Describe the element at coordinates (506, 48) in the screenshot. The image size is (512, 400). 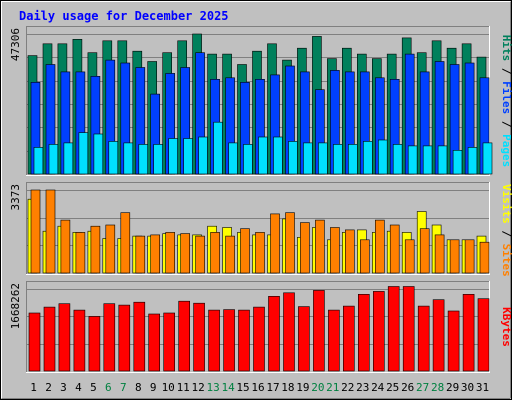
I see `axis-label-part: Hits` at that location.